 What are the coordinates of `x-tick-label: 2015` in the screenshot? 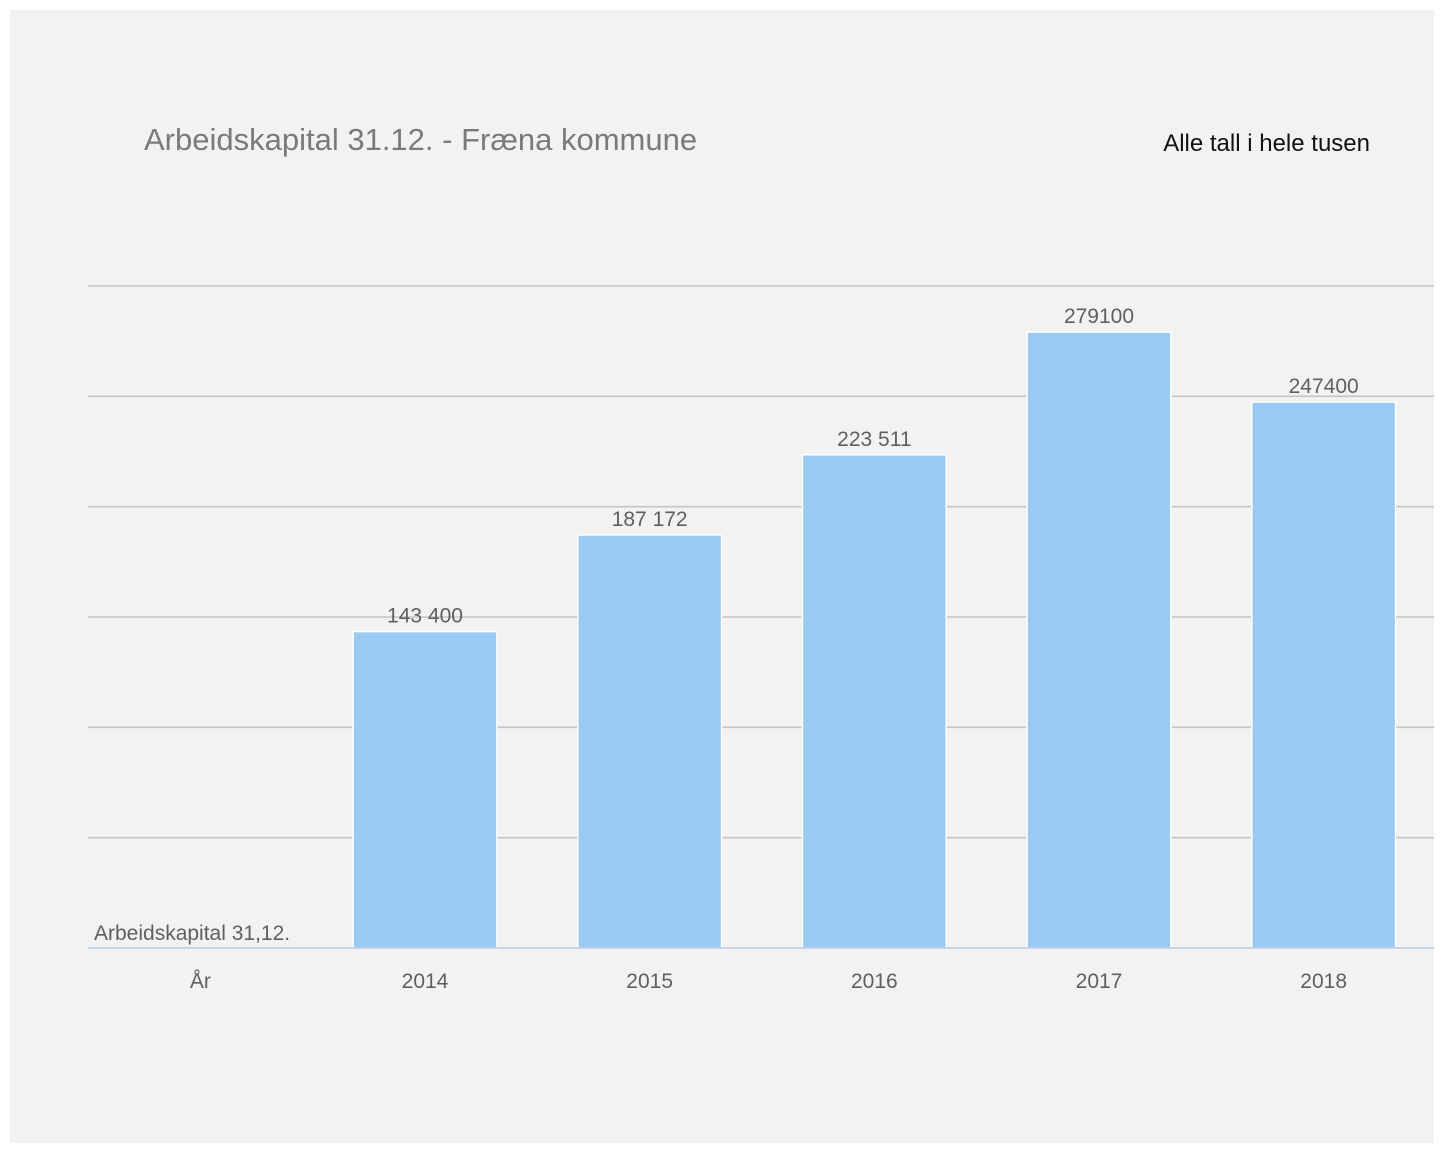 It's located at (649, 981).